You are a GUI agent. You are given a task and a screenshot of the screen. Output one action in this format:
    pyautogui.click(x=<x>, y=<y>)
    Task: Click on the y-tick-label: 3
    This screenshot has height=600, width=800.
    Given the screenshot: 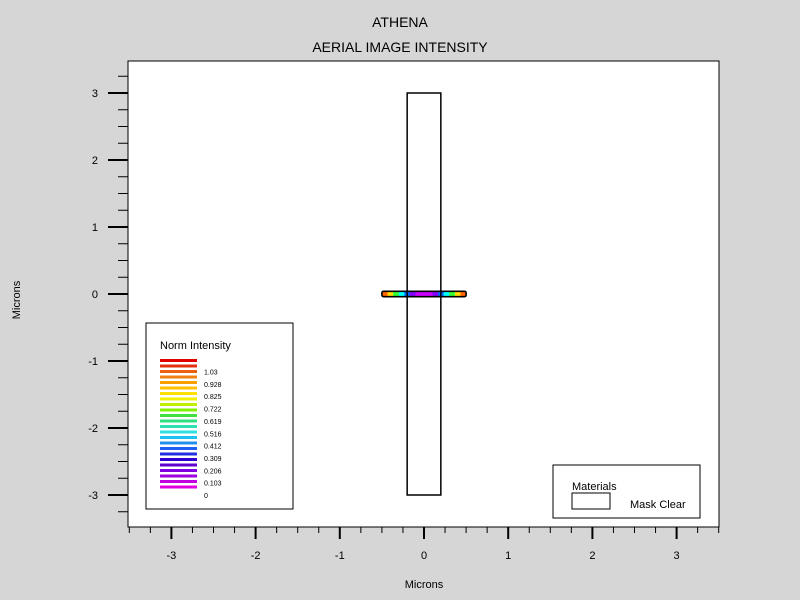 What is the action you would take?
    pyautogui.click(x=95, y=94)
    